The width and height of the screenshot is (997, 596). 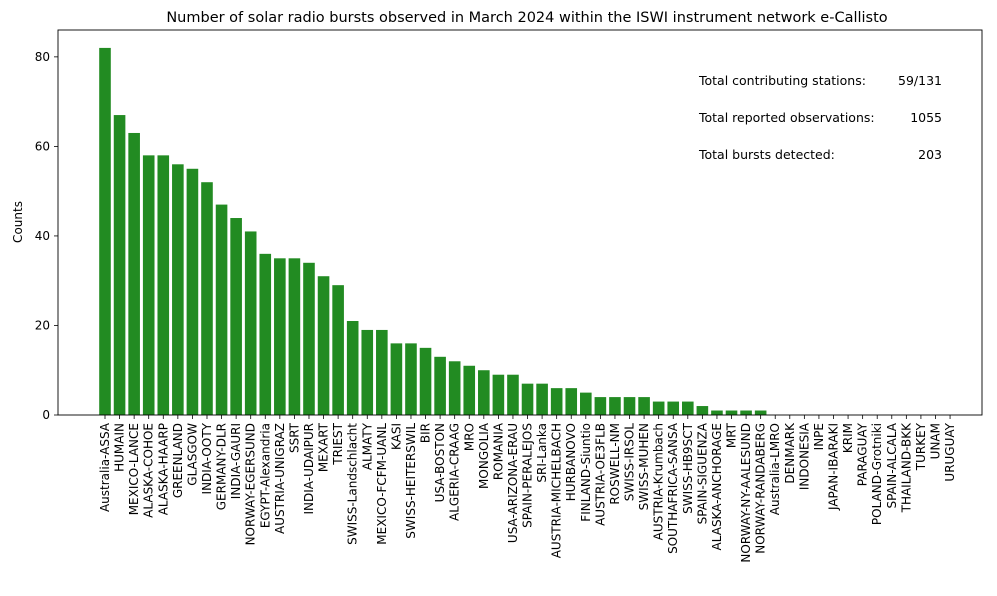 What do you see at coordinates (930, 154) in the screenshot?
I see `annotation-value: 203` at bounding box center [930, 154].